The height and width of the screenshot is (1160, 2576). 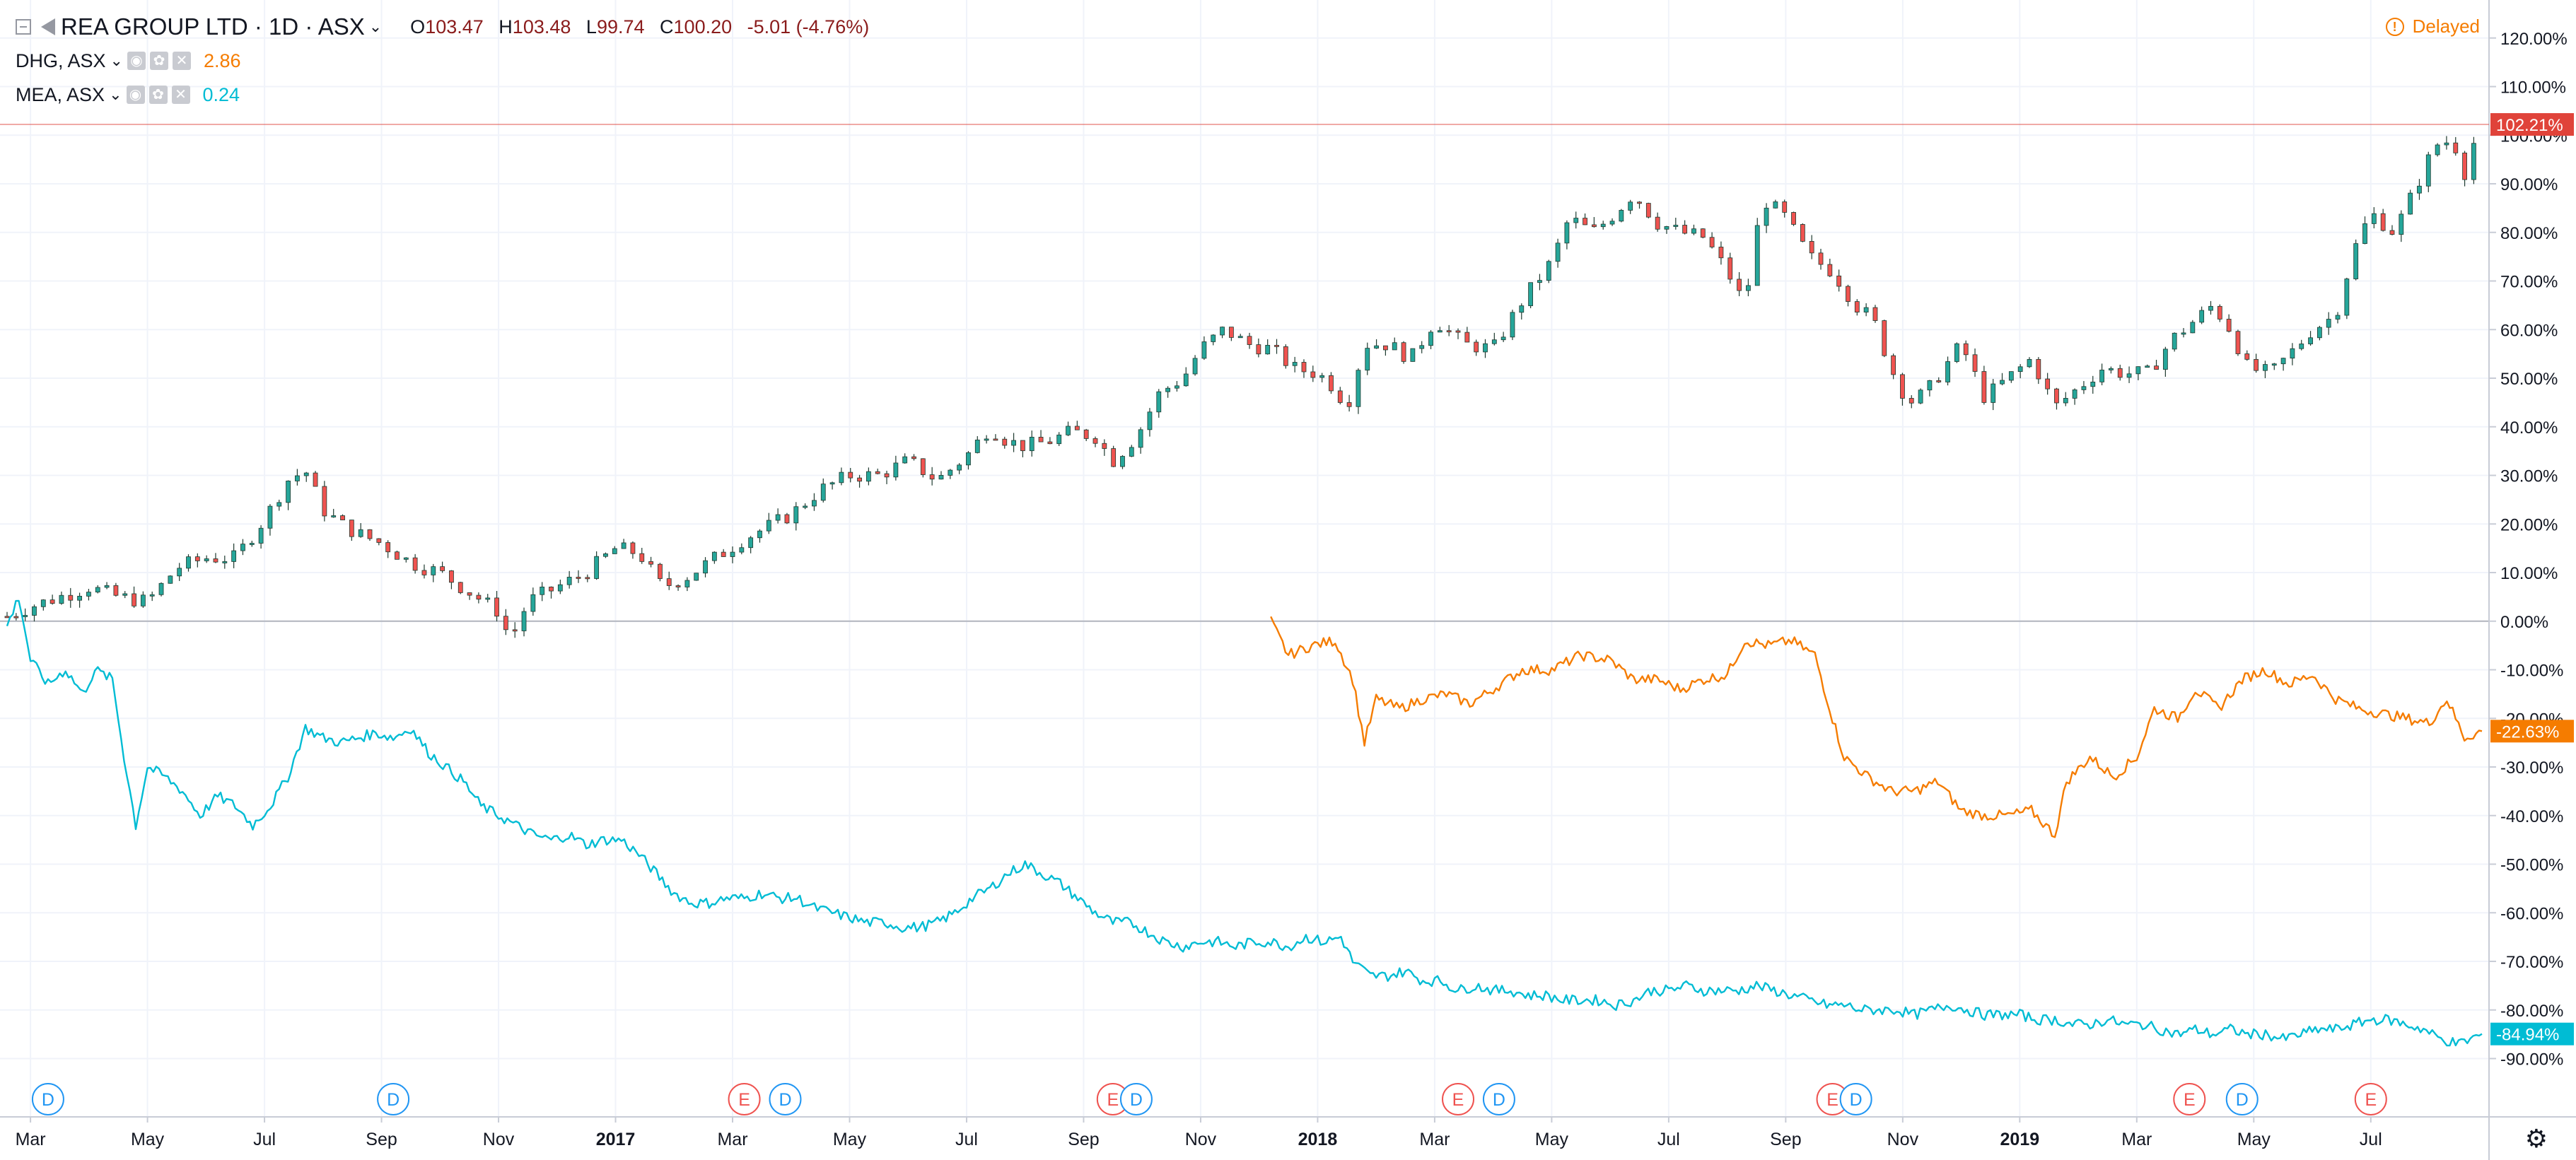 What do you see at coordinates (48, 26) in the screenshot?
I see `flag-icon` at bounding box center [48, 26].